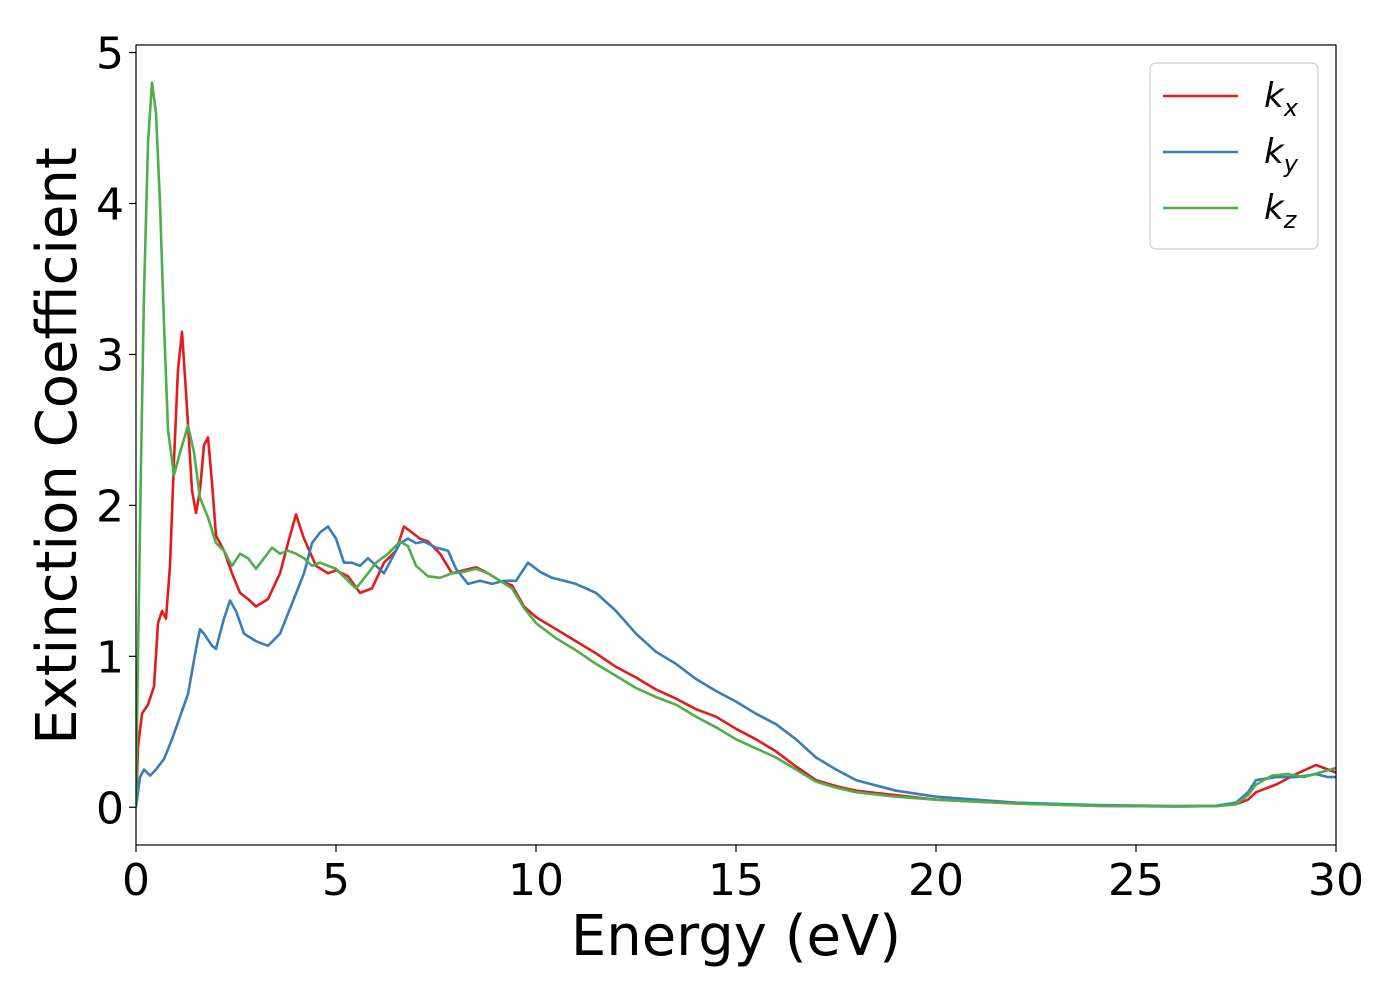 The image size is (1400, 1000). Describe the element at coordinates (936, 880) in the screenshot. I see `x-tick-label: 20` at that location.